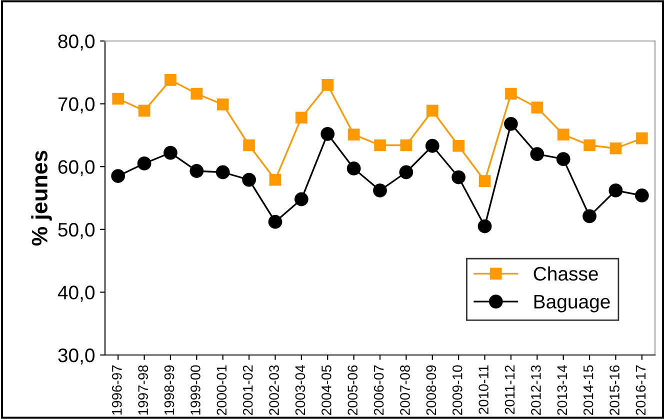 Image resolution: width=665 pixels, height=419 pixels. Describe the element at coordinates (247, 390) in the screenshot. I see `x-tick-label: 2001-02` at that location.